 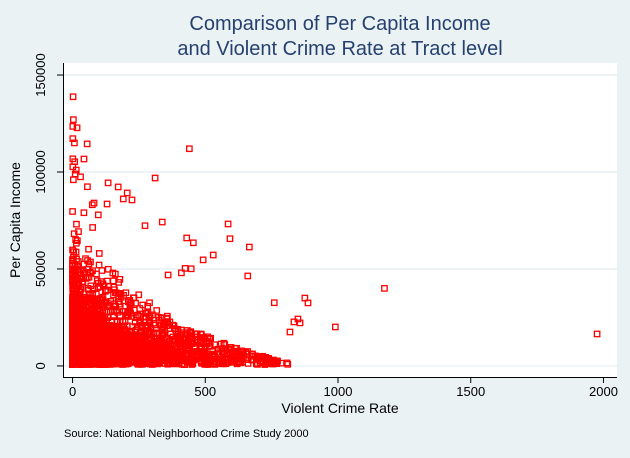 What do you see at coordinates (205, 391) in the screenshot?
I see `x-tick-label: 500` at bounding box center [205, 391].